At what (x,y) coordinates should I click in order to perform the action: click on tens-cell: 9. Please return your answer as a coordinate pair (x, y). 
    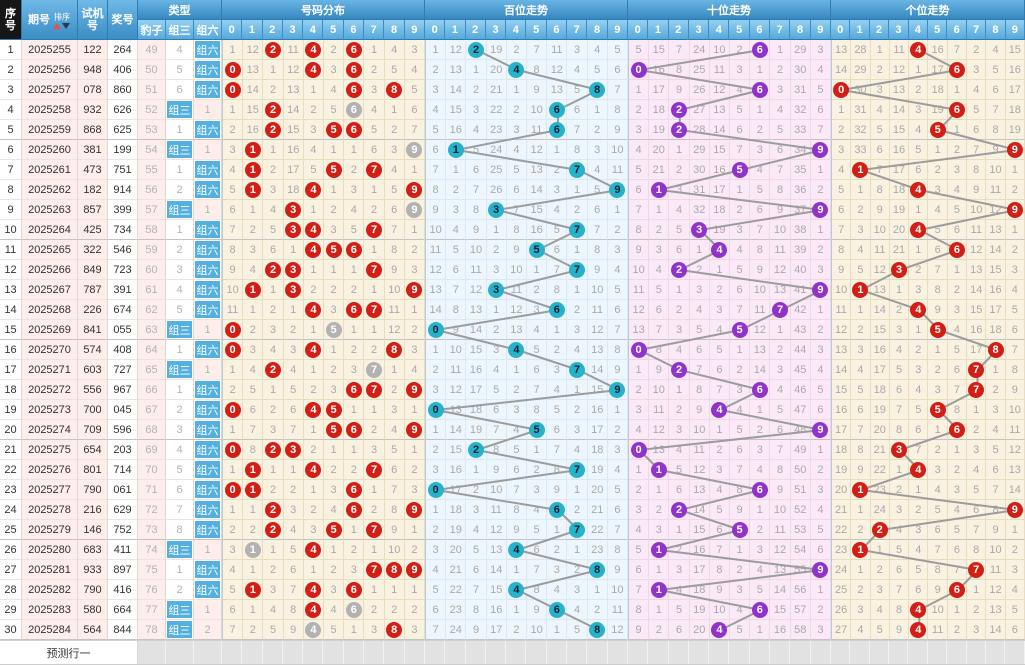
    Looking at the image, I should click on (740, 510).